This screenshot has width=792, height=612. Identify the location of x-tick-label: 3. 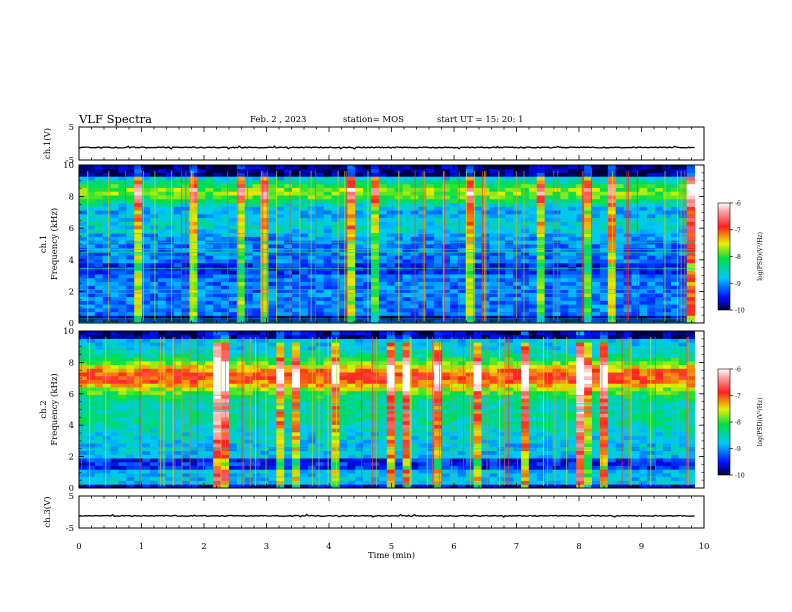
(266, 547).